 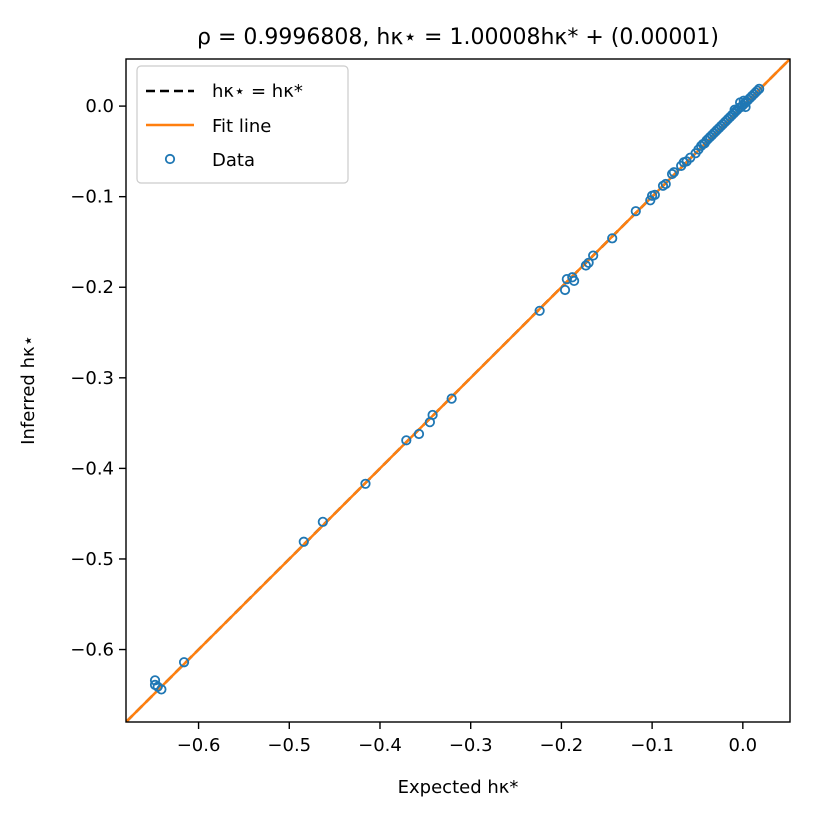 What do you see at coordinates (380, 745) in the screenshot?
I see `x-tick-label: −0.4` at bounding box center [380, 745].